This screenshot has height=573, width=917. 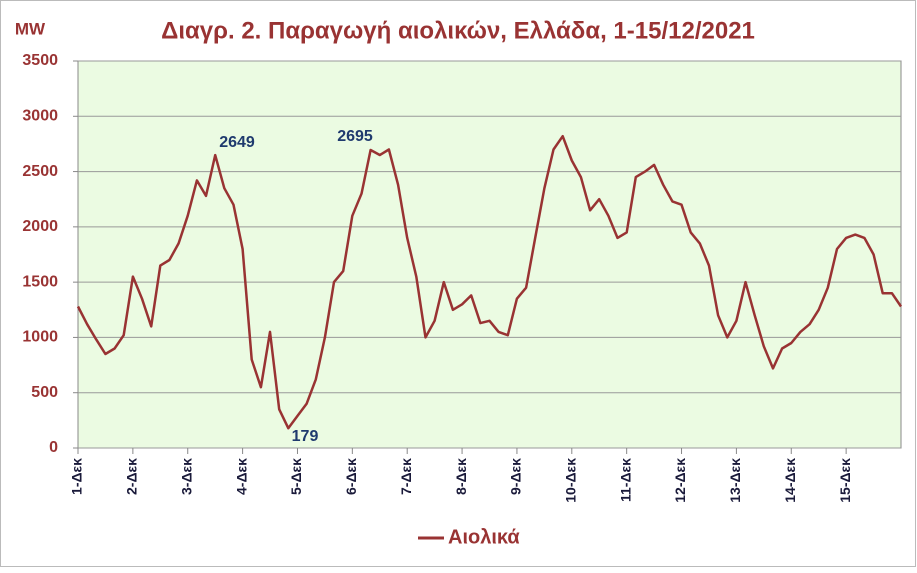 What do you see at coordinates (484, 537) in the screenshot?
I see `legend-label: Αιολικά` at bounding box center [484, 537].